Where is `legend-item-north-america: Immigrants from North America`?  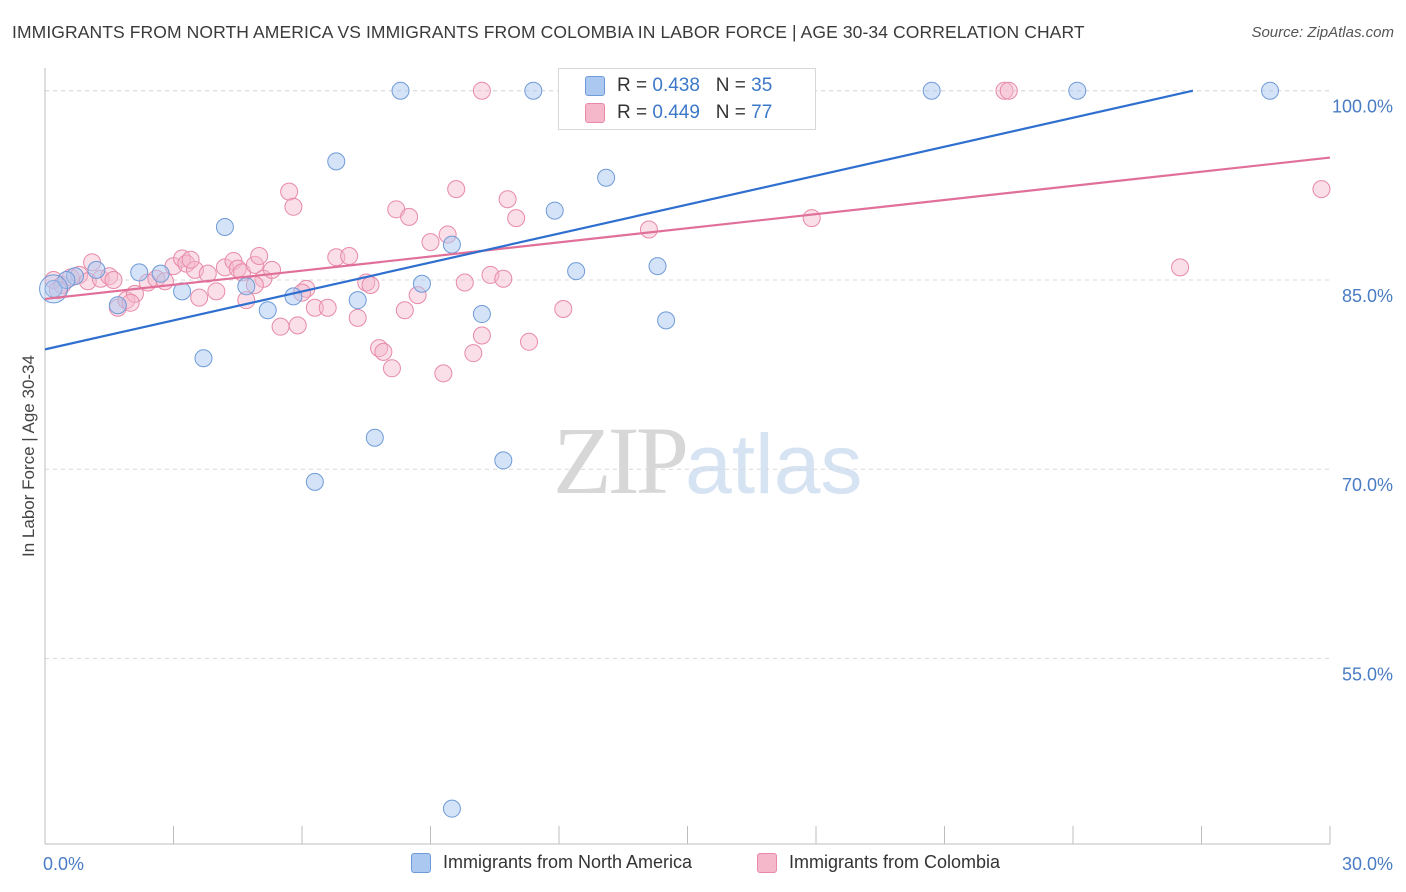 legend-item-north-america: Immigrants from North America is located at coordinates (551, 862).